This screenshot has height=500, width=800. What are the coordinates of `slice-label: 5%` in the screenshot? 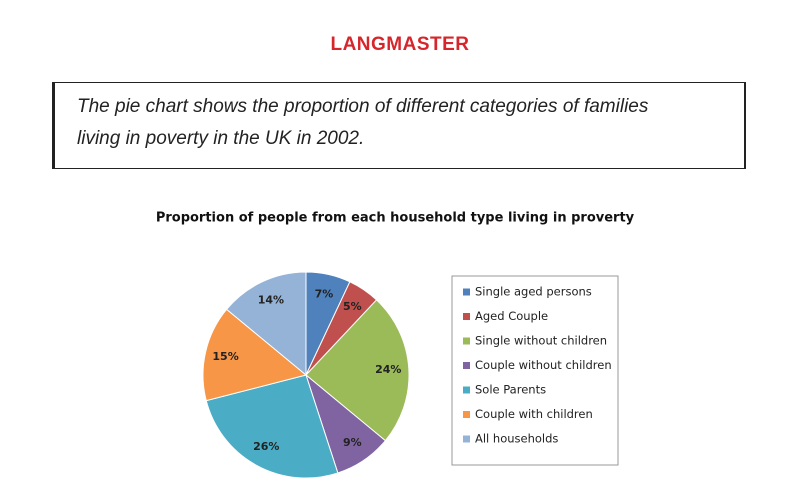 It's located at (352, 306).